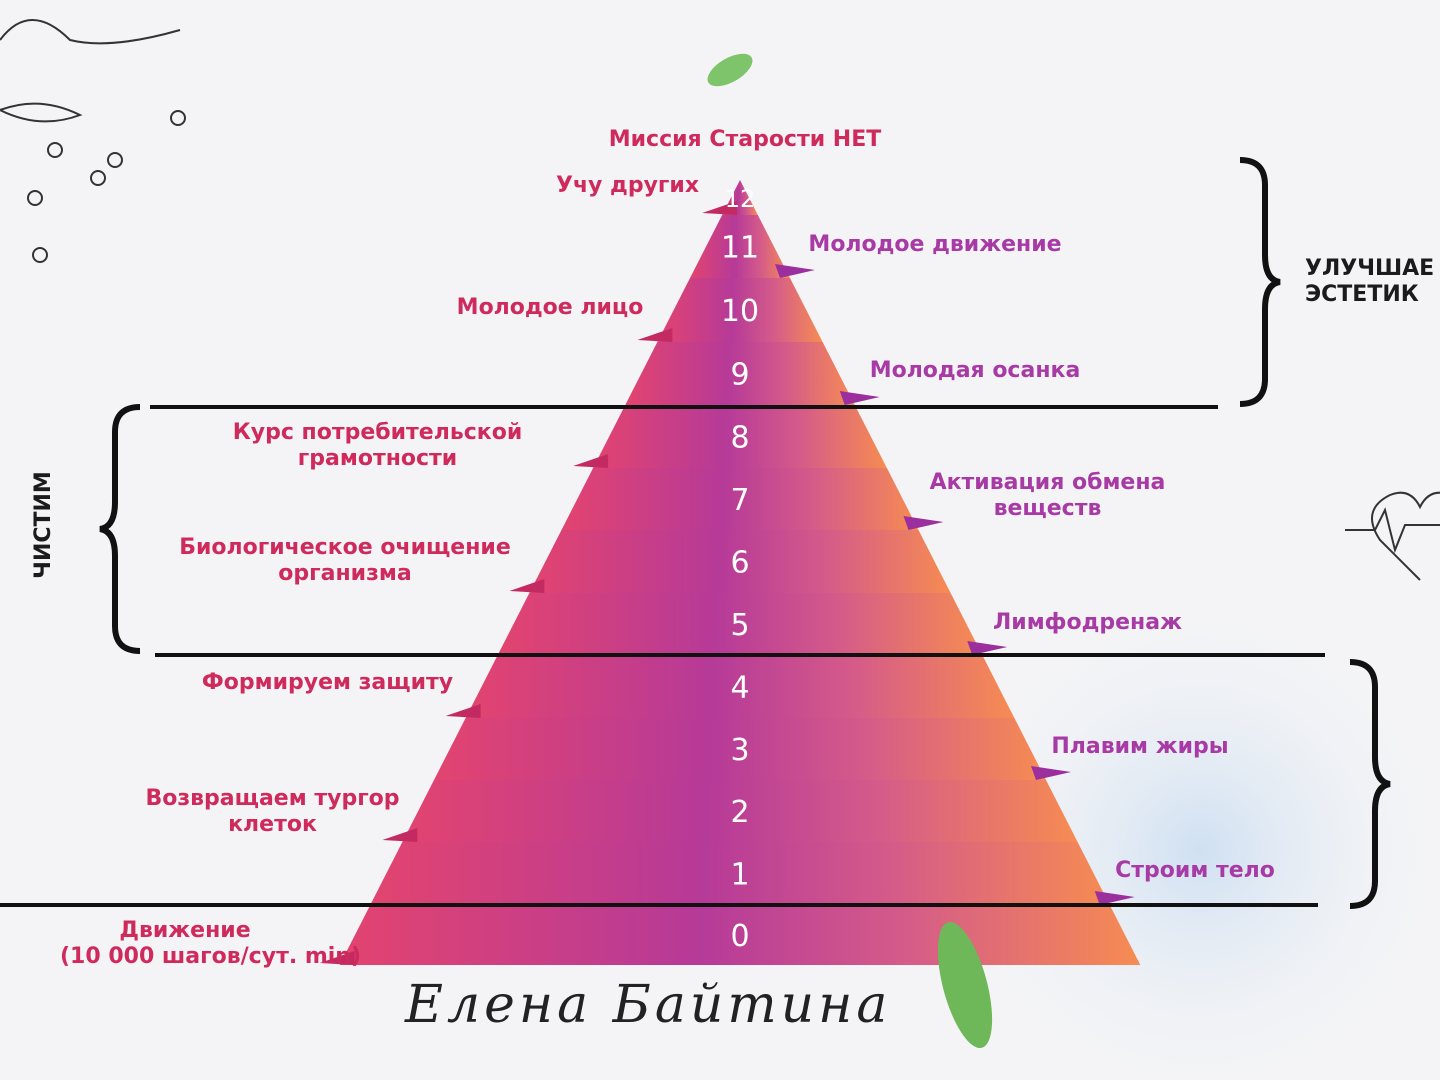 Image resolution: width=1440 pixels, height=1080 pixels. Describe the element at coordinates (1260, 282) in the screenshot. I see `brace-top` at that location.